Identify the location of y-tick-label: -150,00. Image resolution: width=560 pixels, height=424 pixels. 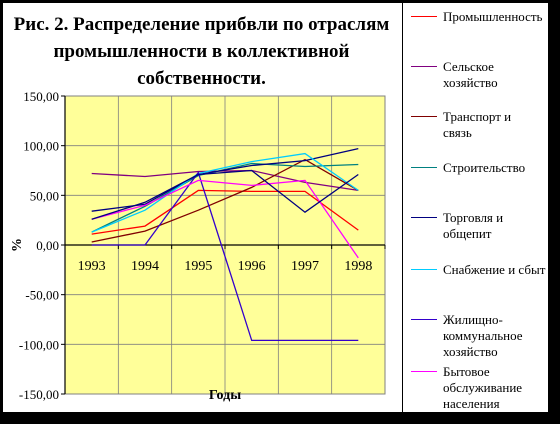
(39, 394).